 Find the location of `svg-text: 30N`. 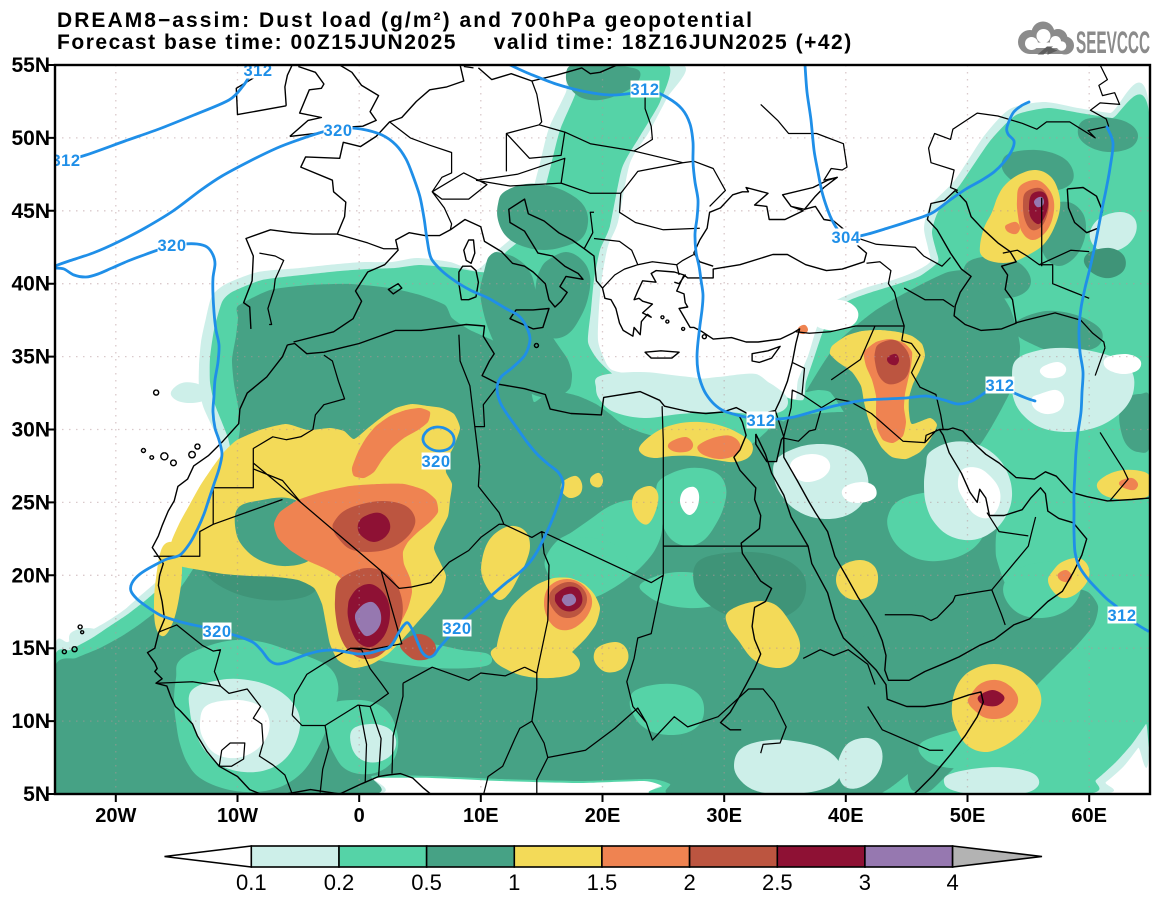

svg-text: 30N is located at coordinates (30, 430).